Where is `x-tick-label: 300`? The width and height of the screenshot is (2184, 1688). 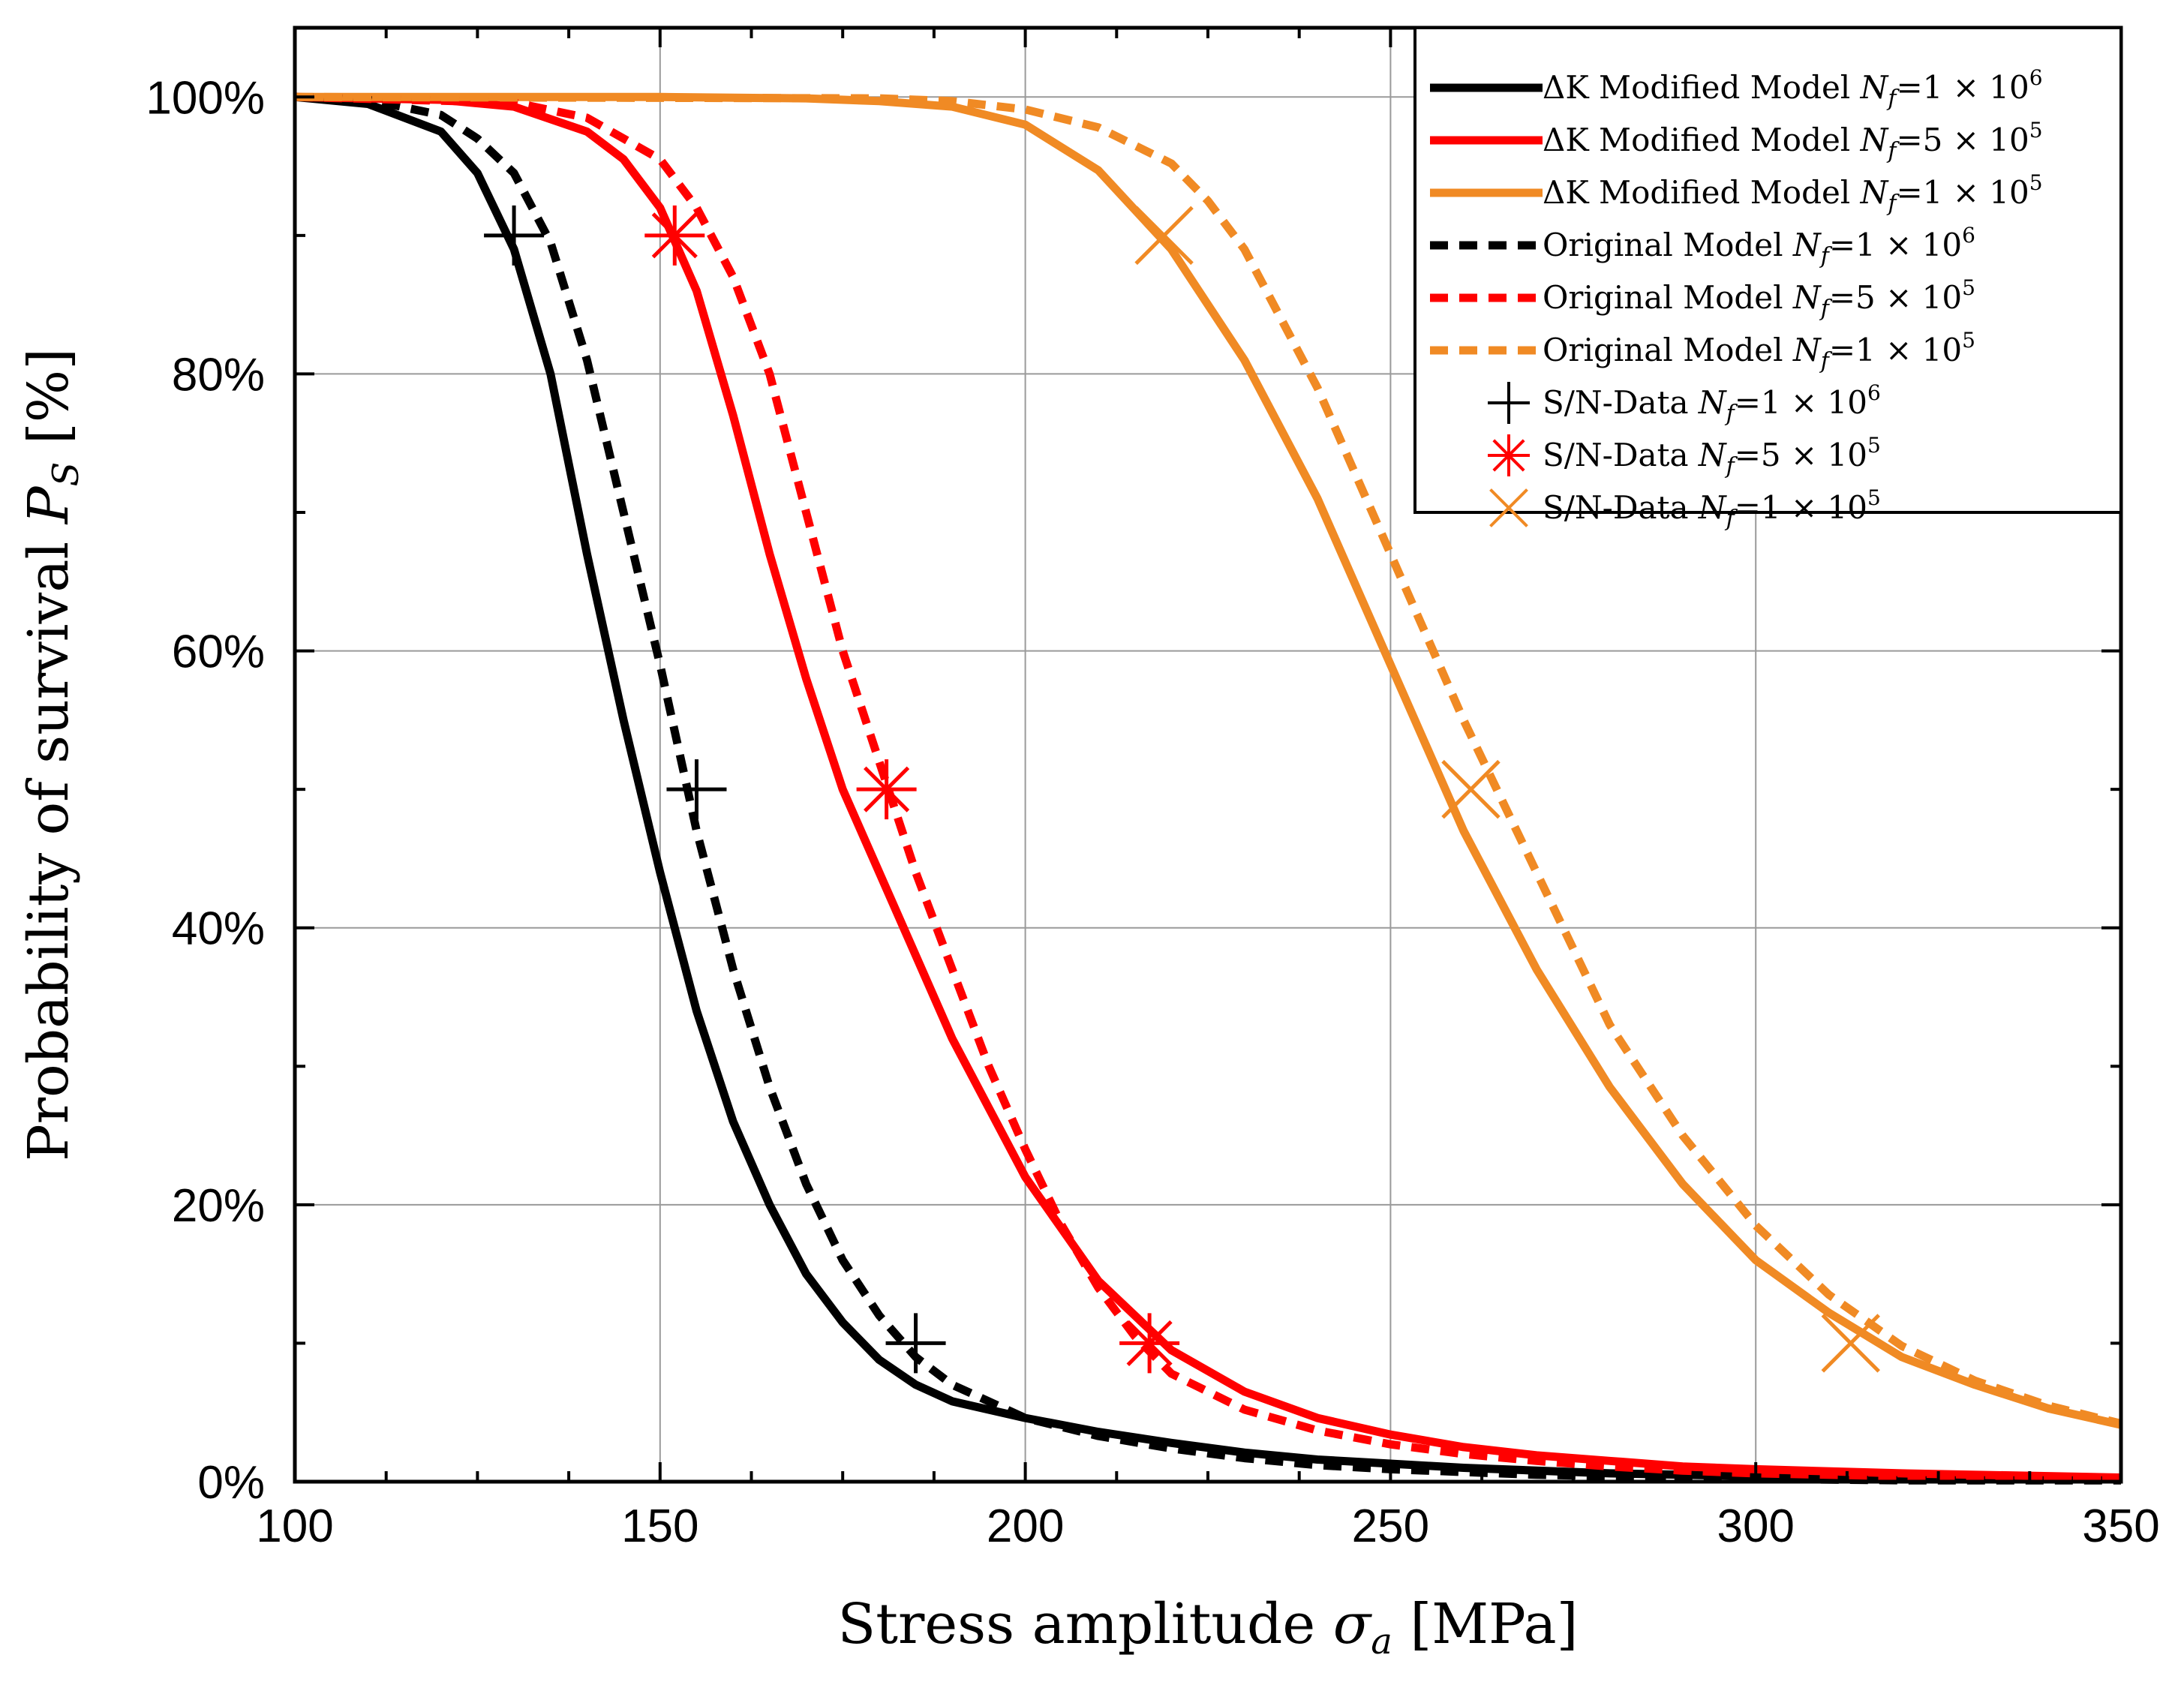 x-tick-label: 300 is located at coordinates (1755, 1526).